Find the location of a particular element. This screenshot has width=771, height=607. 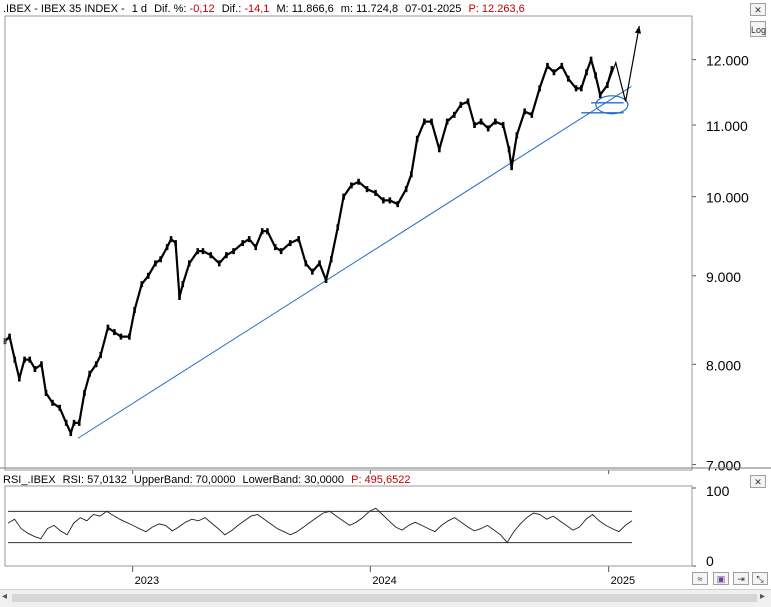

crosshair-button: ⤡ is located at coordinates (760, 578).